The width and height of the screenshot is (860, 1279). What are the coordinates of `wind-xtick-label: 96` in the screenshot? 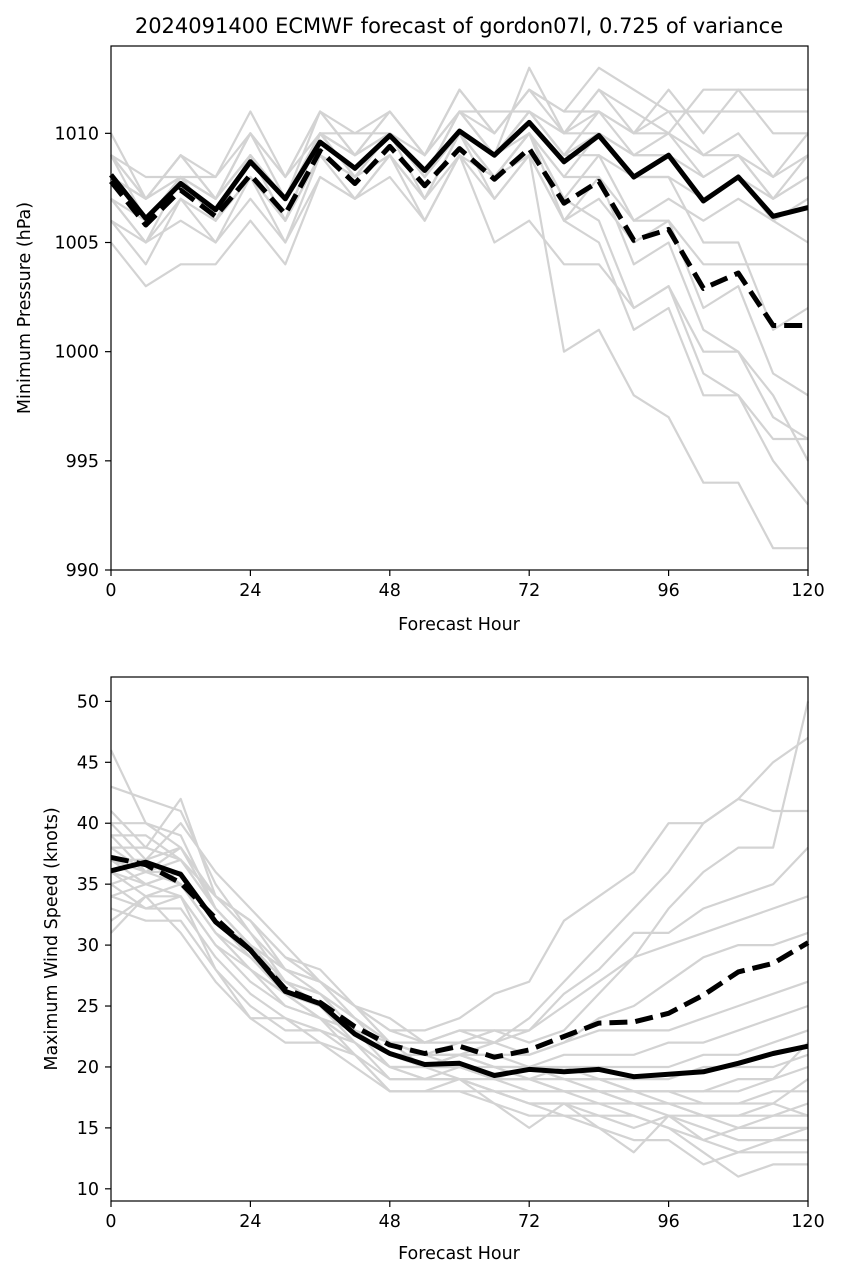 It's located at (668, 1222).